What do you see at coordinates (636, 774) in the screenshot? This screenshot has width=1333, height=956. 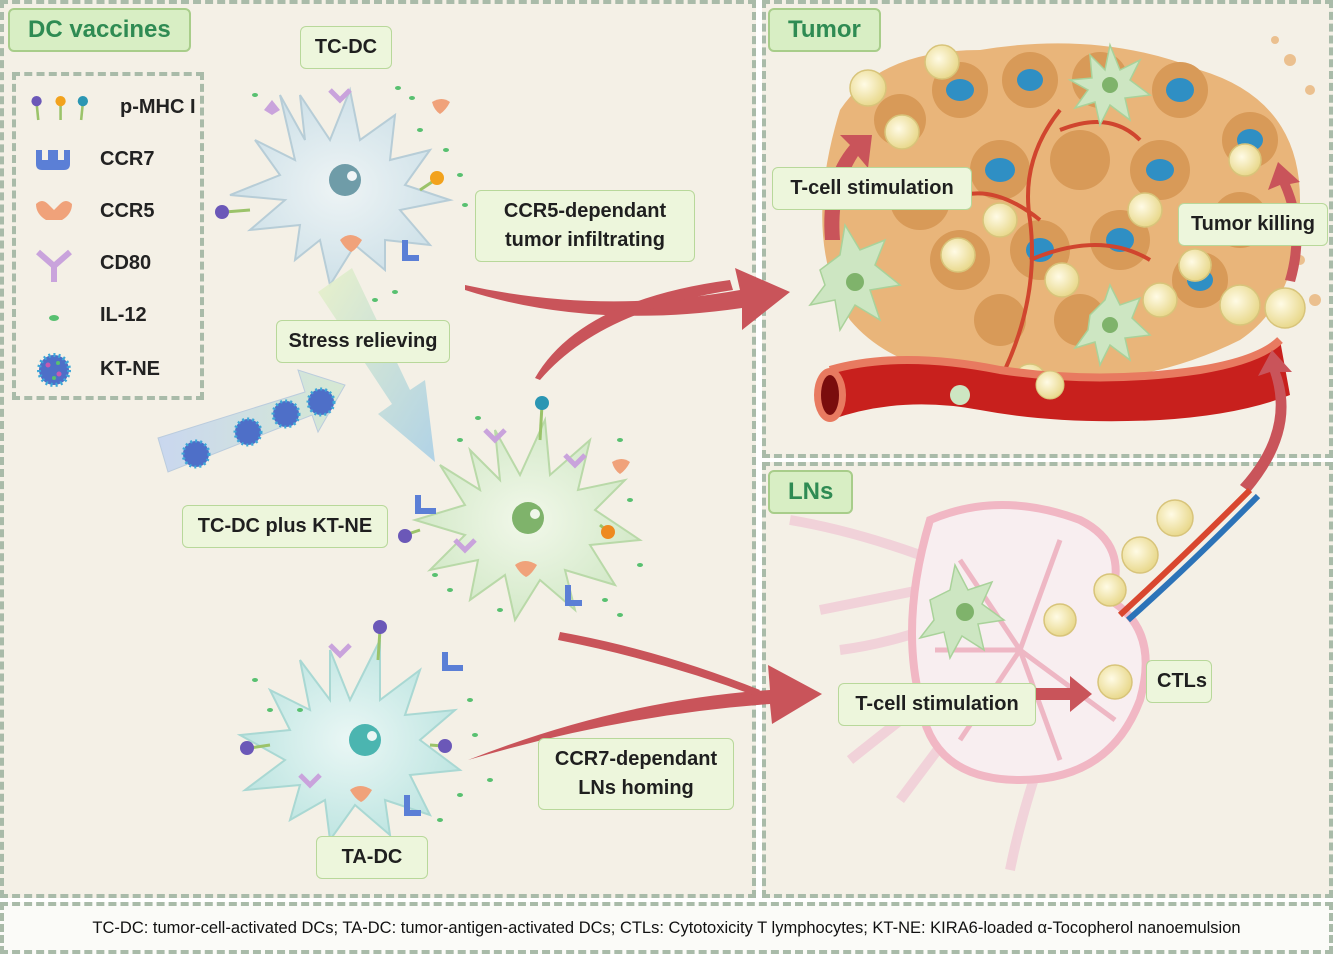 I see `ccr7-dependant-label: CCR7-dependant LNs homing` at bounding box center [636, 774].